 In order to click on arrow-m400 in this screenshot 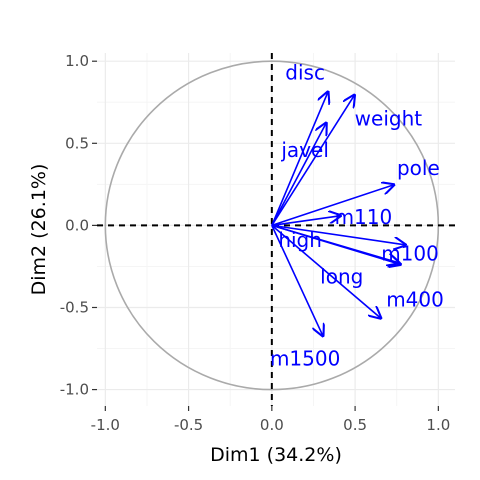, I will do `click(326, 271)`.